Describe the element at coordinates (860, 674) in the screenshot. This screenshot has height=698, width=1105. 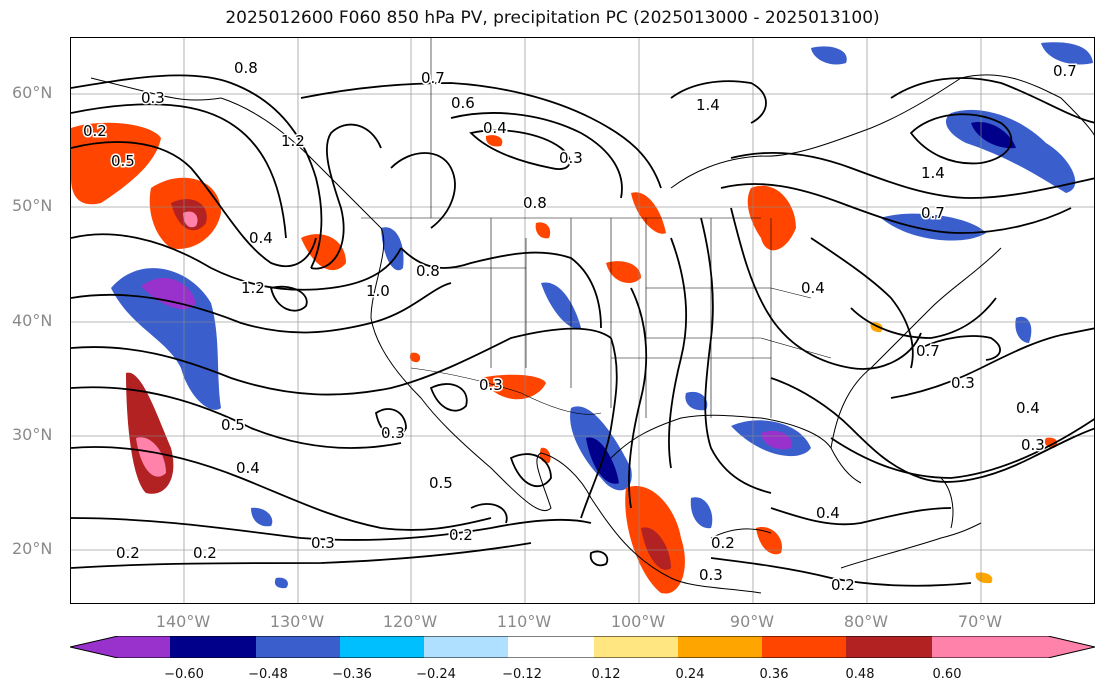
I see `colorbar-tick: 0.48` at that location.